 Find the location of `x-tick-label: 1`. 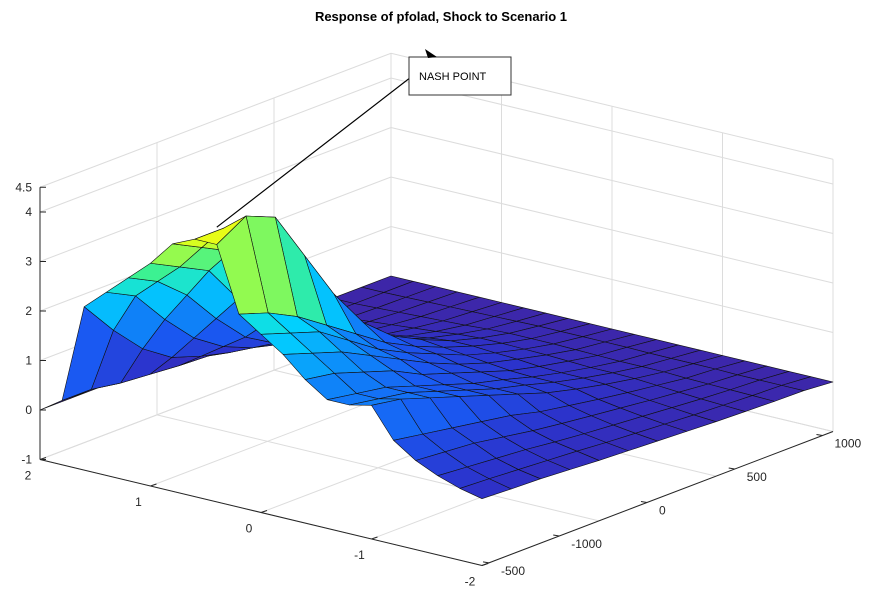

x-tick-label: 1 is located at coordinates (138, 502).